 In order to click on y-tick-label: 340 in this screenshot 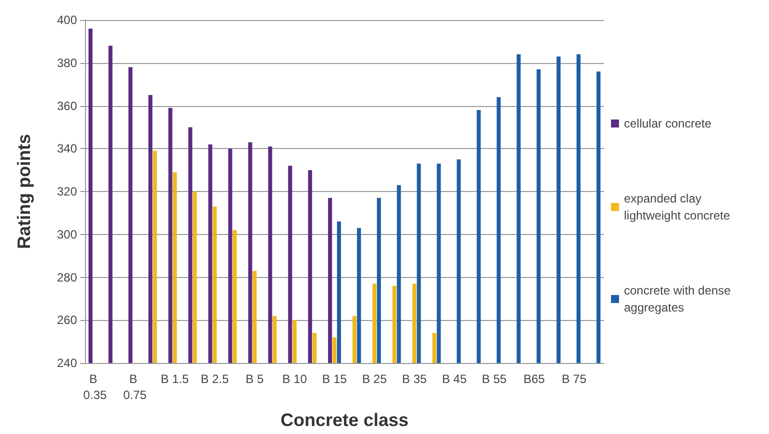, I will do `click(67, 149)`.